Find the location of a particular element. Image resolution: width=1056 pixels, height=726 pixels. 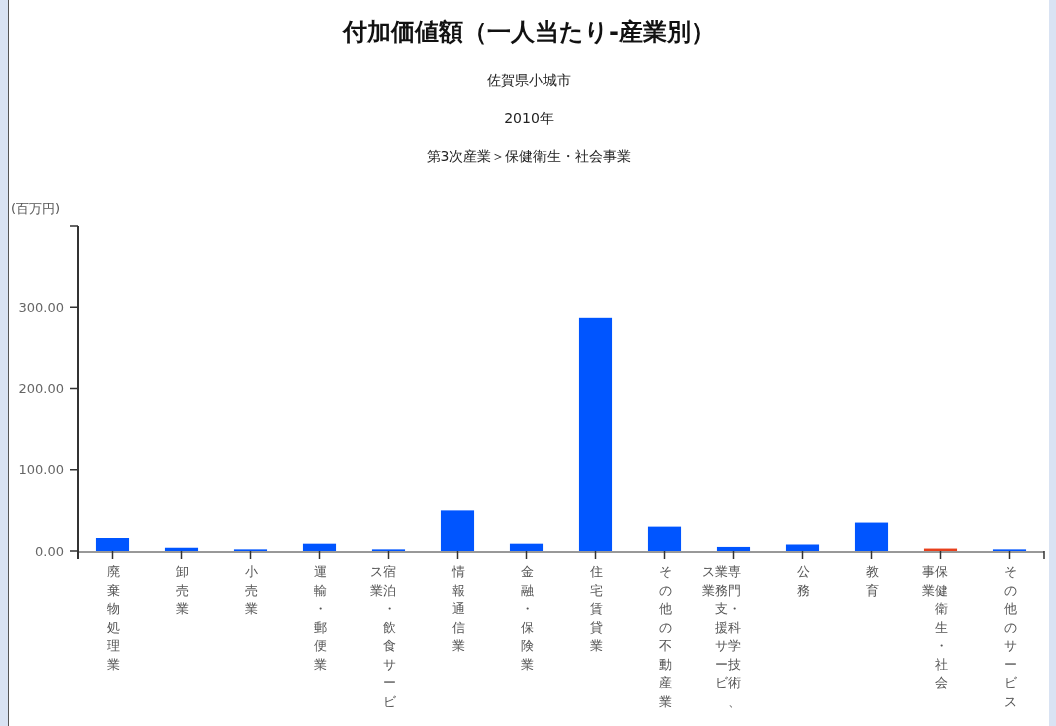

chart-title: 付加価値額（一人当たり-産業別） is located at coordinates (528, 32).